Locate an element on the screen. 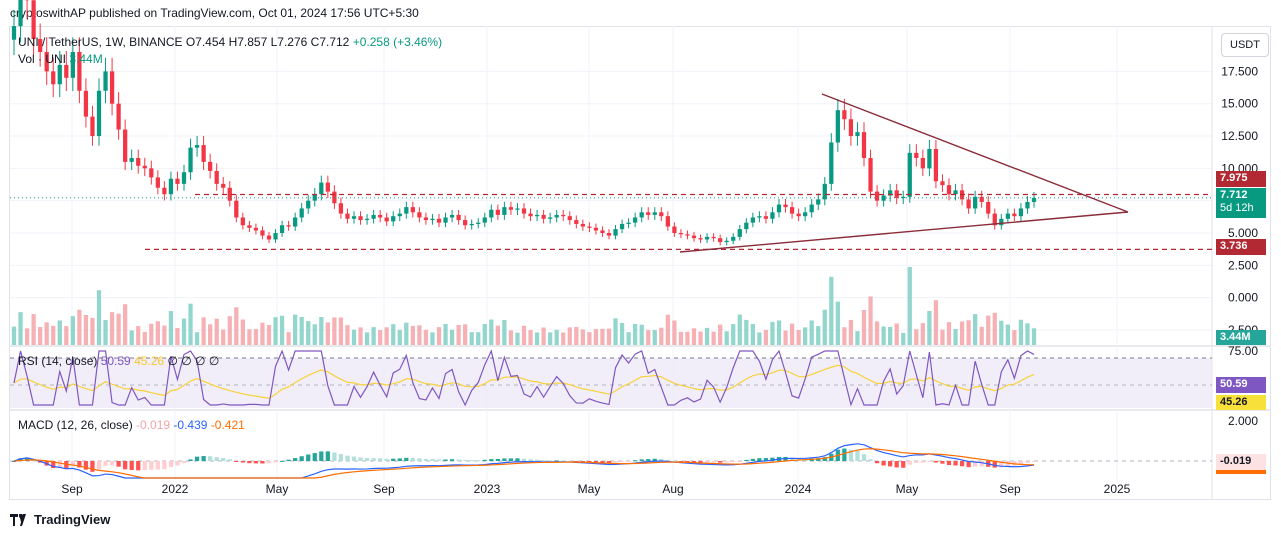 This screenshot has width=1281, height=537. time-tick-label: Sep is located at coordinates (72, 489).